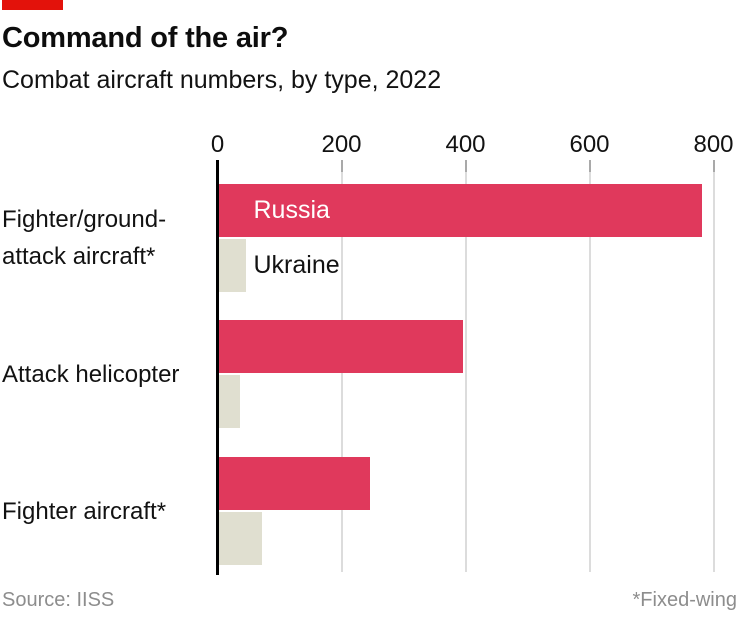 The image size is (740, 628). Describe the element at coordinates (465, 144) in the screenshot. I see `x-tick-label-400: 400` at that location.